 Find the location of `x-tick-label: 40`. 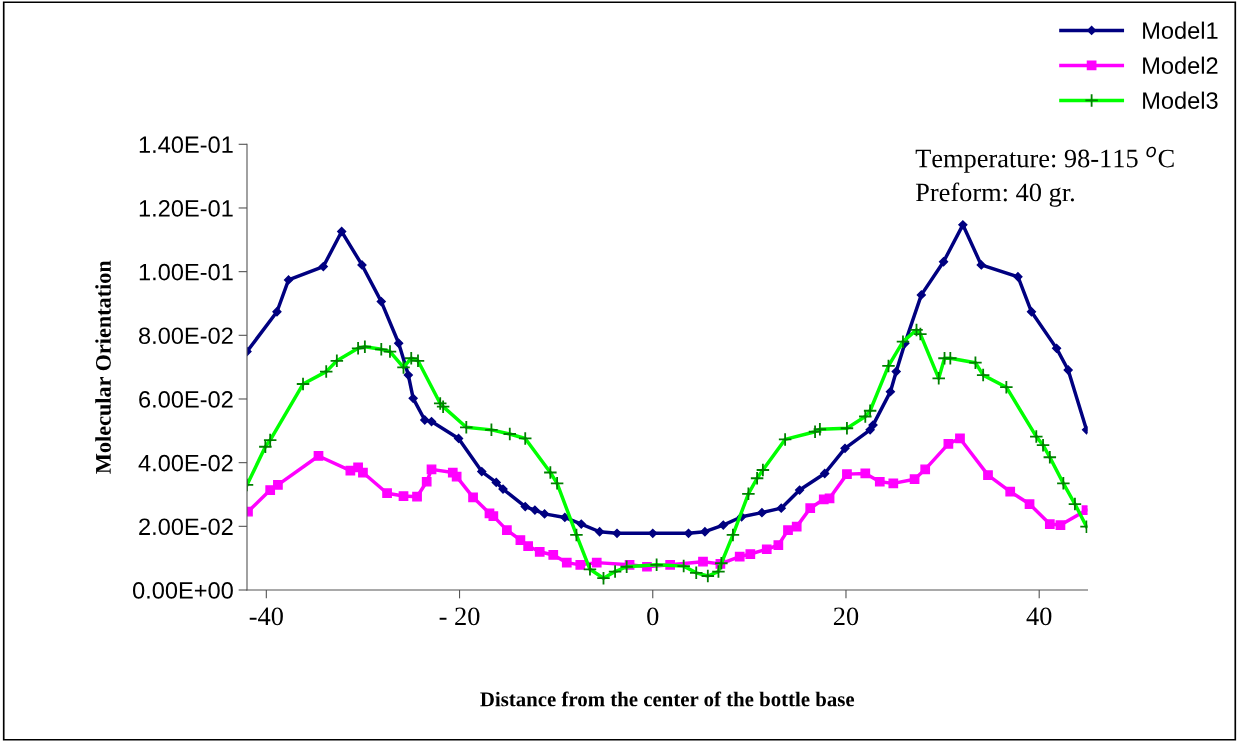

x-tick-label: 40 is located at coordinates (1039, 616).